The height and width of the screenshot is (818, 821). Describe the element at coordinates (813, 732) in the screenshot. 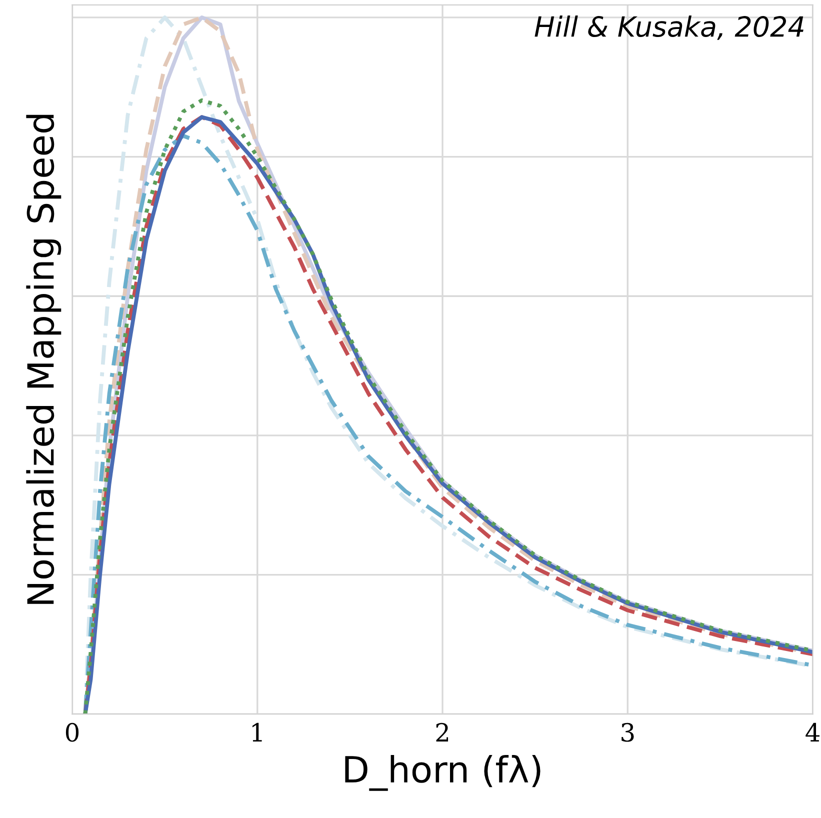

I see `x-tick-label: 4` at that location.